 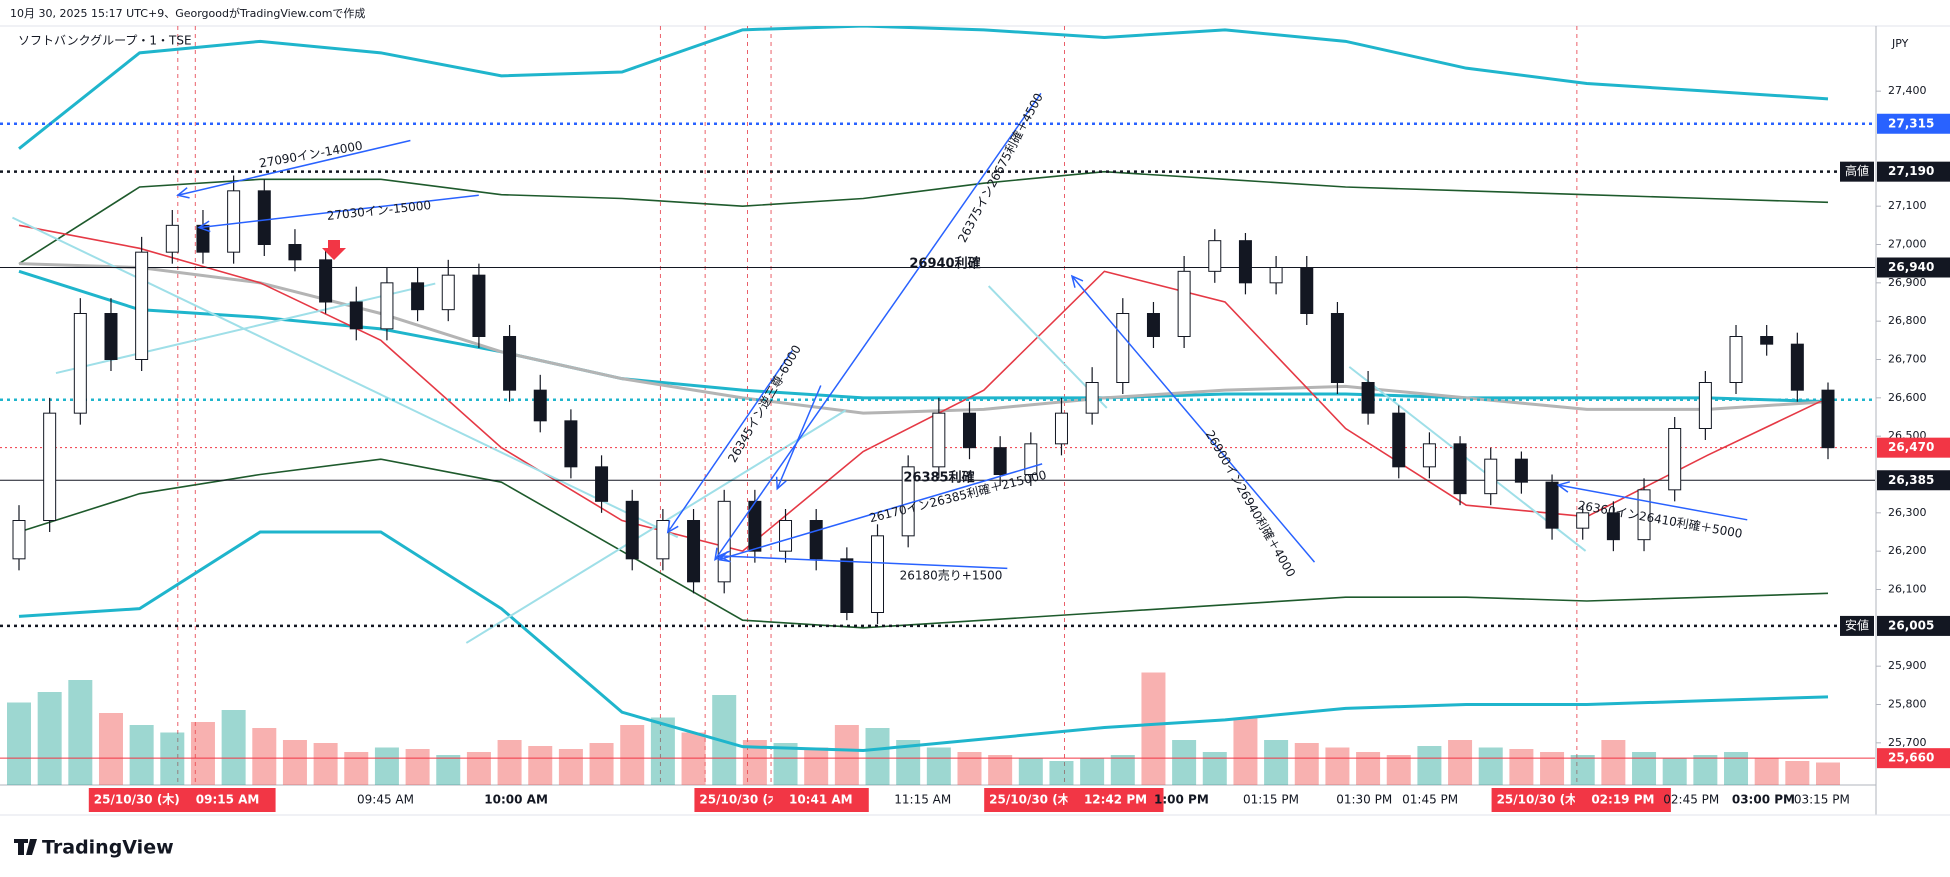 I want to click on price-tag: 高値, so click(x=1857, y=170).